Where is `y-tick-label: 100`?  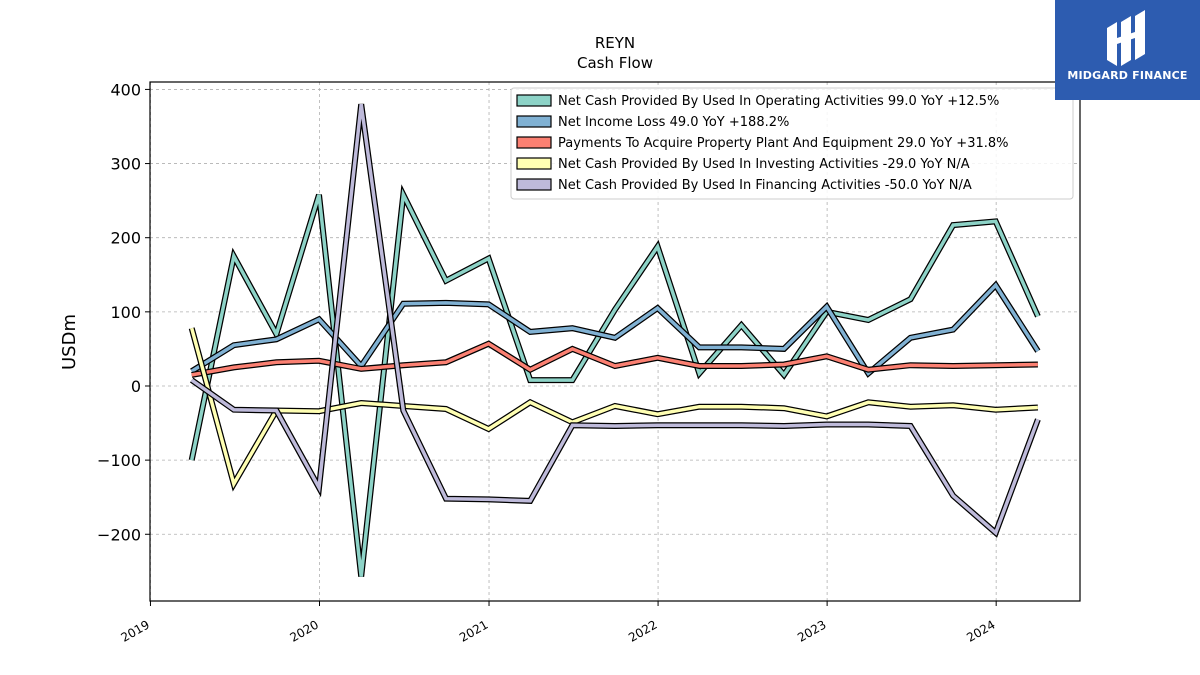
y-tick-label: 100 is located at coordinates (125, 312).